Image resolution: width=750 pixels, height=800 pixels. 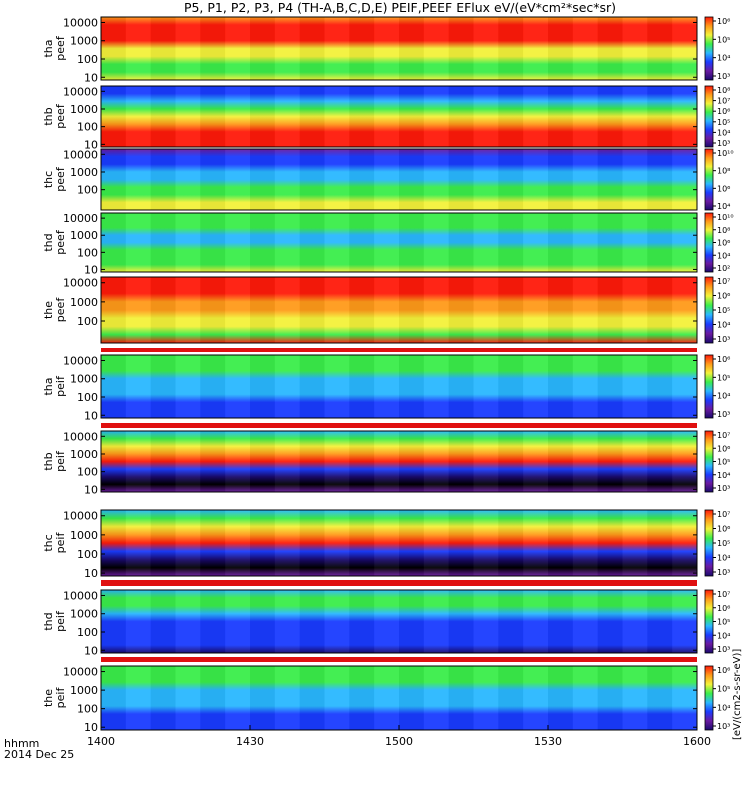 What do you see at coordinates (91, 489) in the screenshot?
I see `y-tick-label: 10` at bounding box center [91, 489].